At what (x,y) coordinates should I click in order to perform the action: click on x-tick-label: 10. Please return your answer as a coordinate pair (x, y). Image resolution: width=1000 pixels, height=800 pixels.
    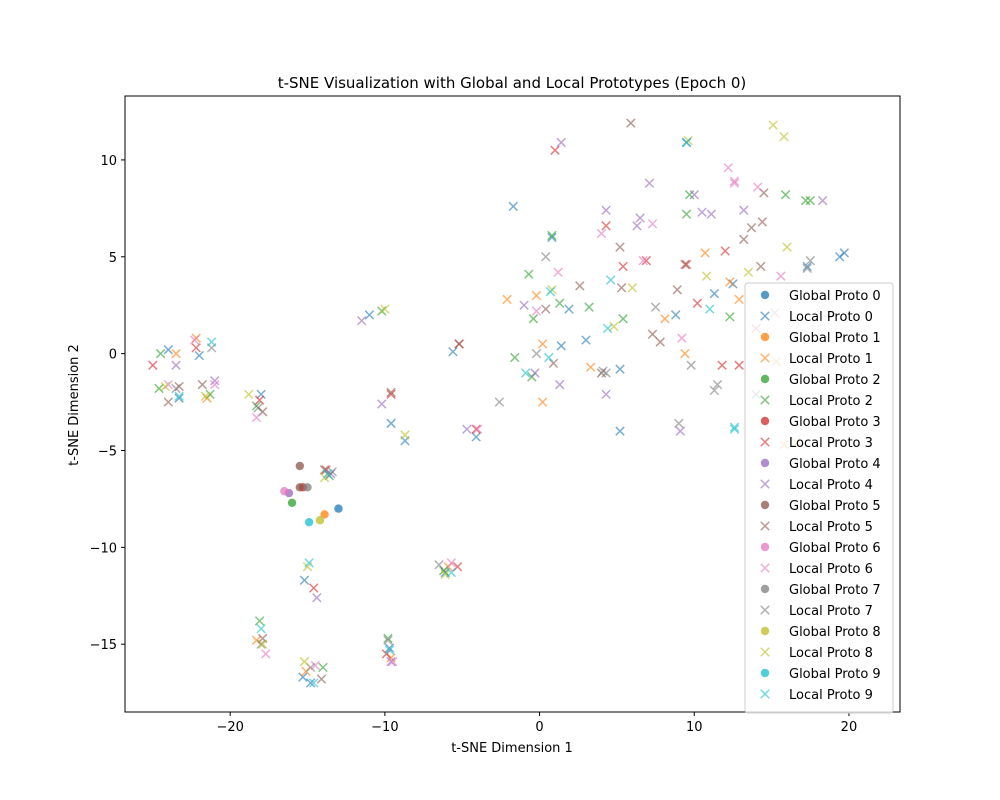
    Looking at the image, I should click on (694, 727).